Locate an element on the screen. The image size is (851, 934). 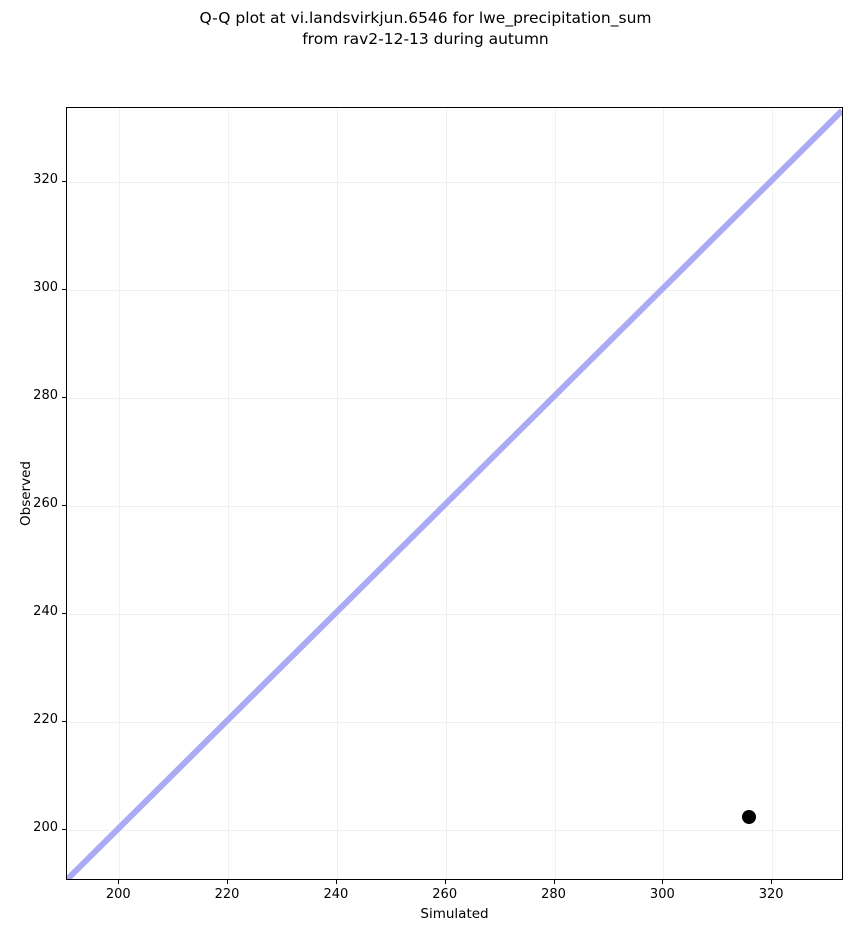
x-axis-tick-label: 280 is located at coordinates (553, 894).